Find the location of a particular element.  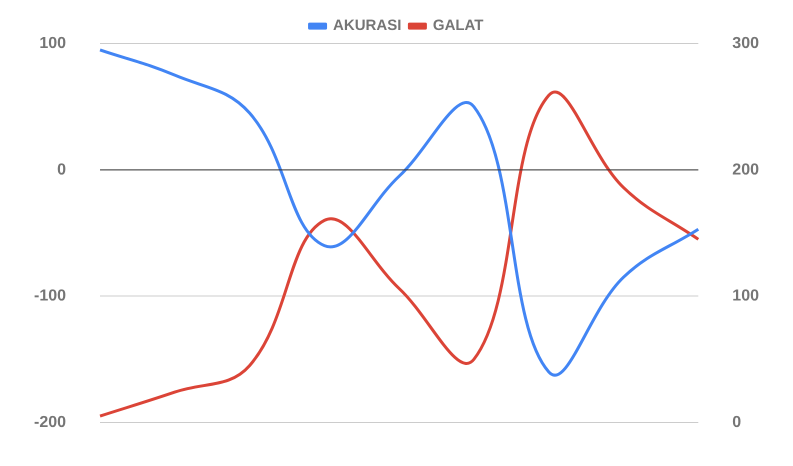

y-tick-label: 100 is located at coordinates (52, 43).